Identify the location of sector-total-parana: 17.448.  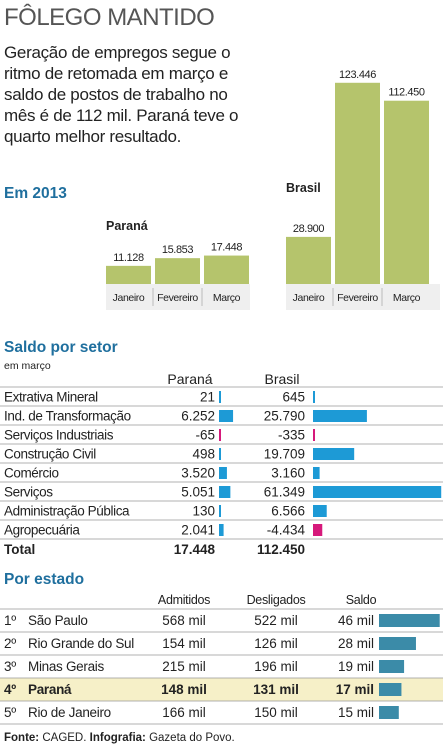
(195, 549).